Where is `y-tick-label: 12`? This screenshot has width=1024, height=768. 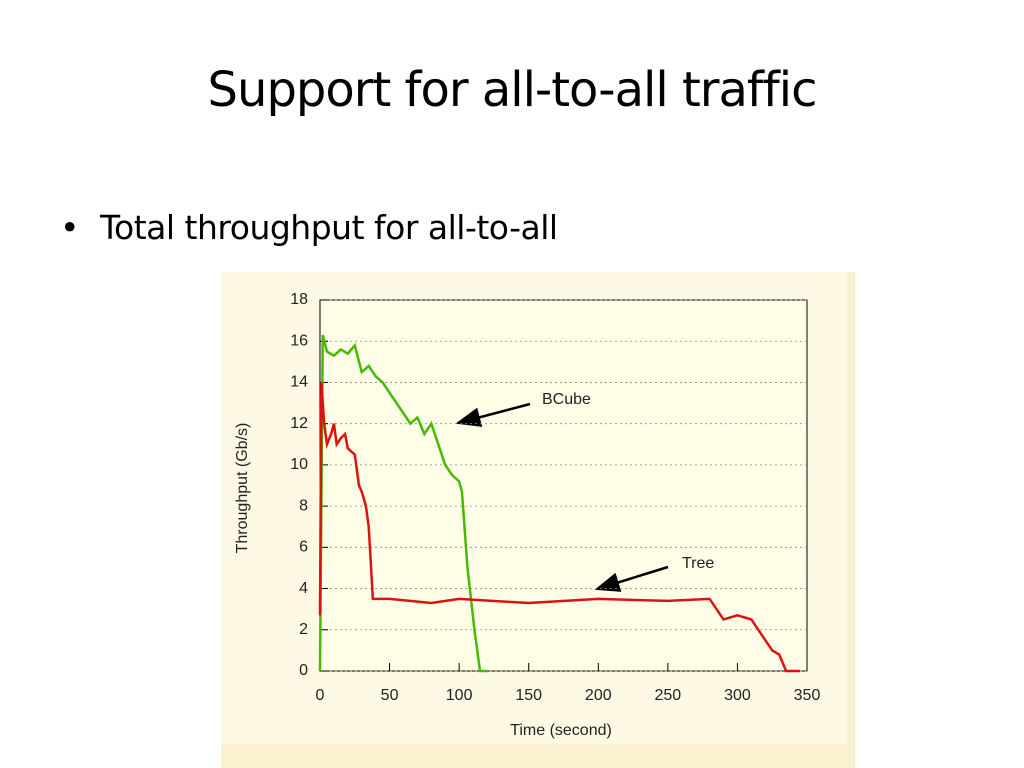 y-tick-label: 12 is located at coordinates (299, 423).